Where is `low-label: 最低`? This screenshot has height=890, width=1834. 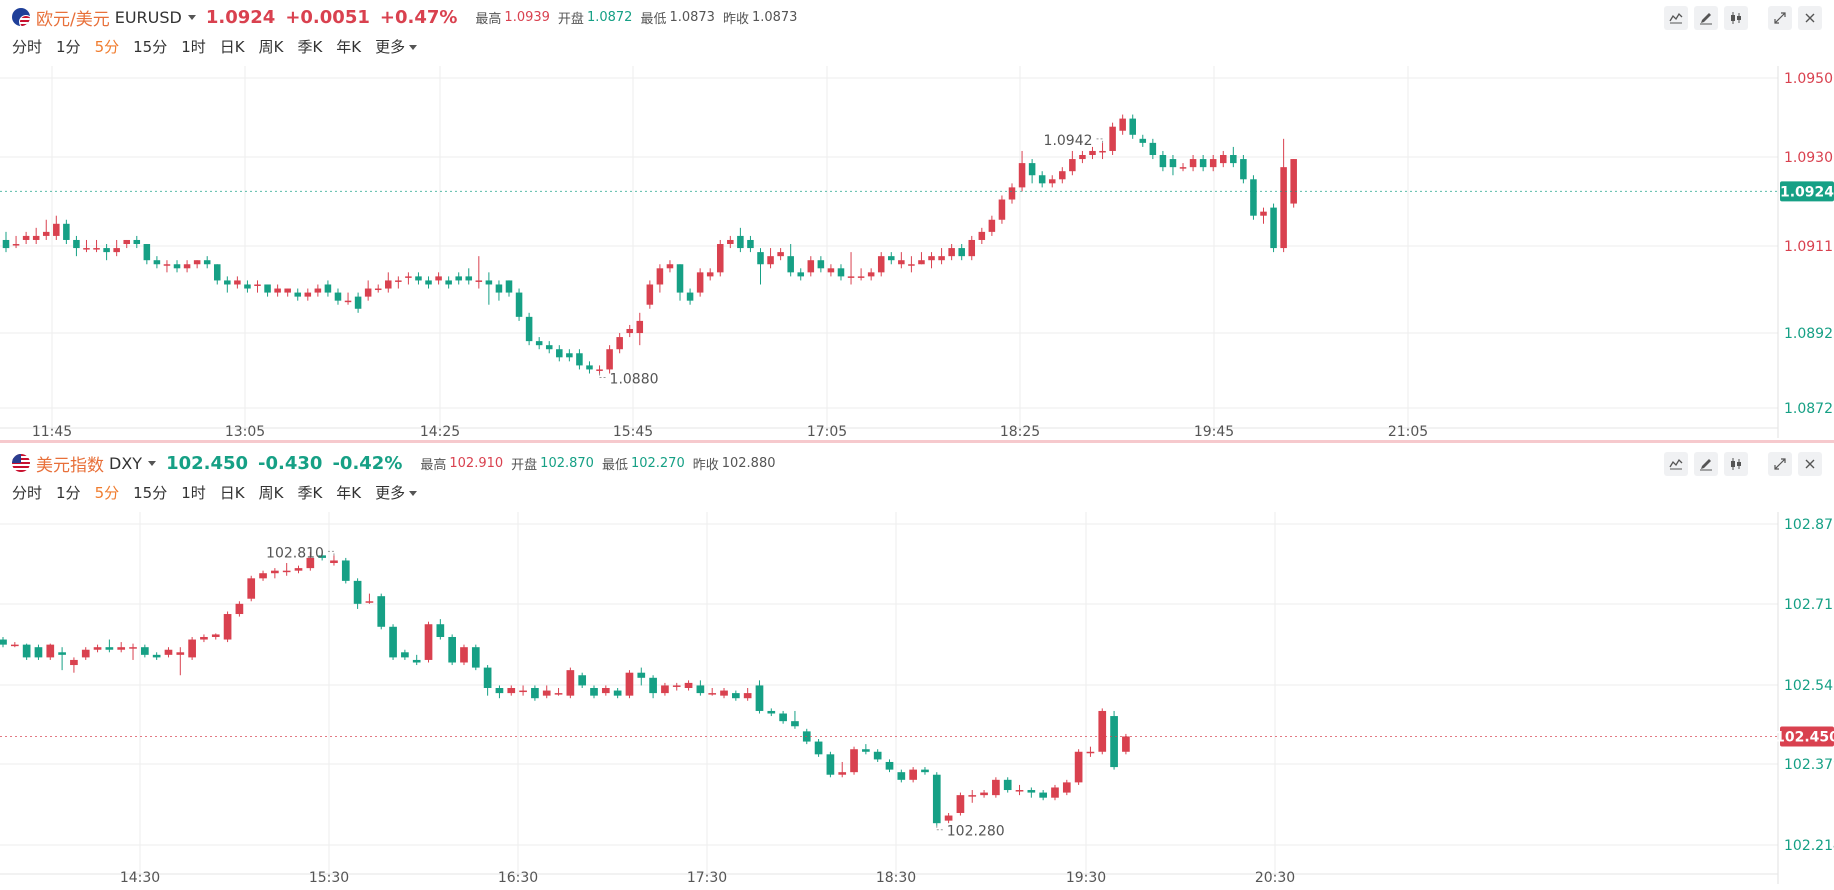 low-label: 最低 is located at coordinates (614, 465).